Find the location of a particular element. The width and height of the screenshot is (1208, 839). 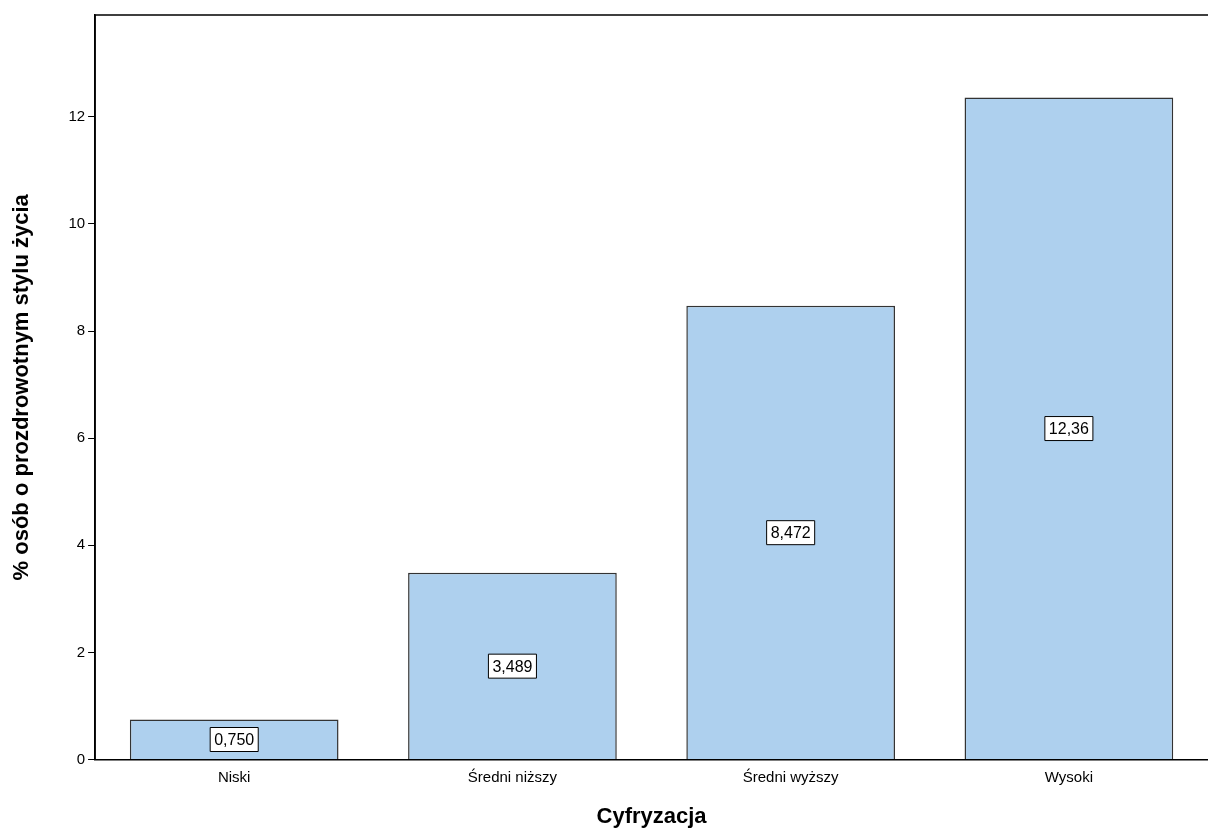

x-axis-title: Cyfryzacja is located at coordinates (652, 815).